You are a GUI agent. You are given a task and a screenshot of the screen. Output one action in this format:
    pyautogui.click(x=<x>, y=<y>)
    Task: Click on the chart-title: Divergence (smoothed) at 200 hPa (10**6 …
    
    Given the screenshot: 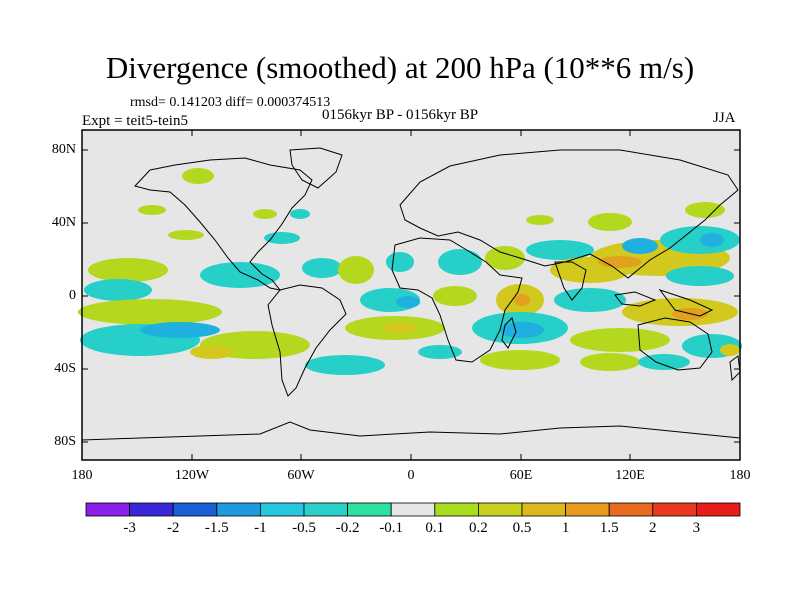 What is the action you would take?
    pyautogui.click(x=400, y=67)
    